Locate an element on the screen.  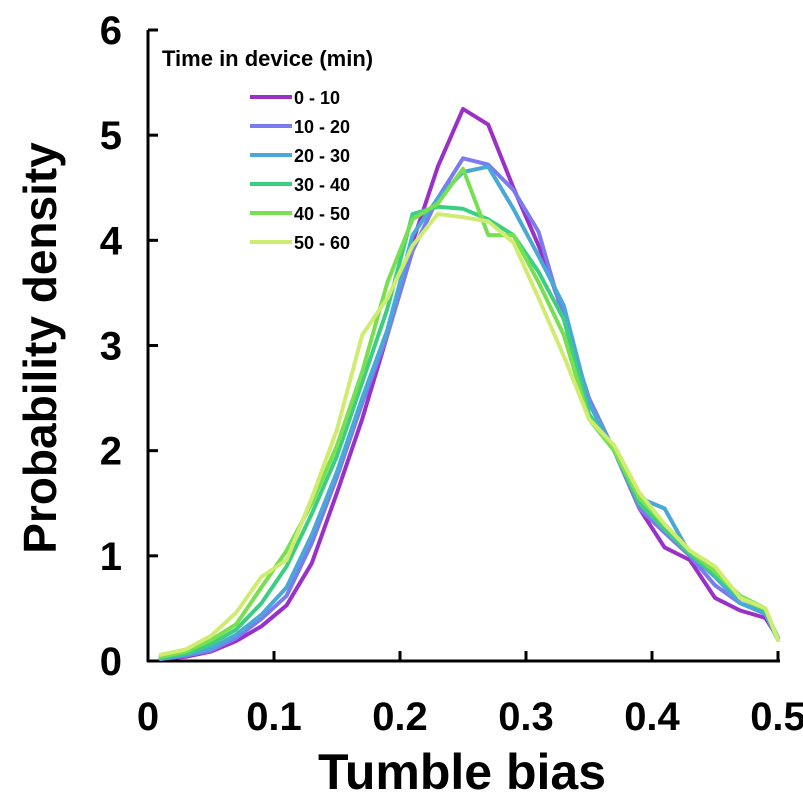
legend-item-label: 0 - 10 is located at coordinates (317, 98).